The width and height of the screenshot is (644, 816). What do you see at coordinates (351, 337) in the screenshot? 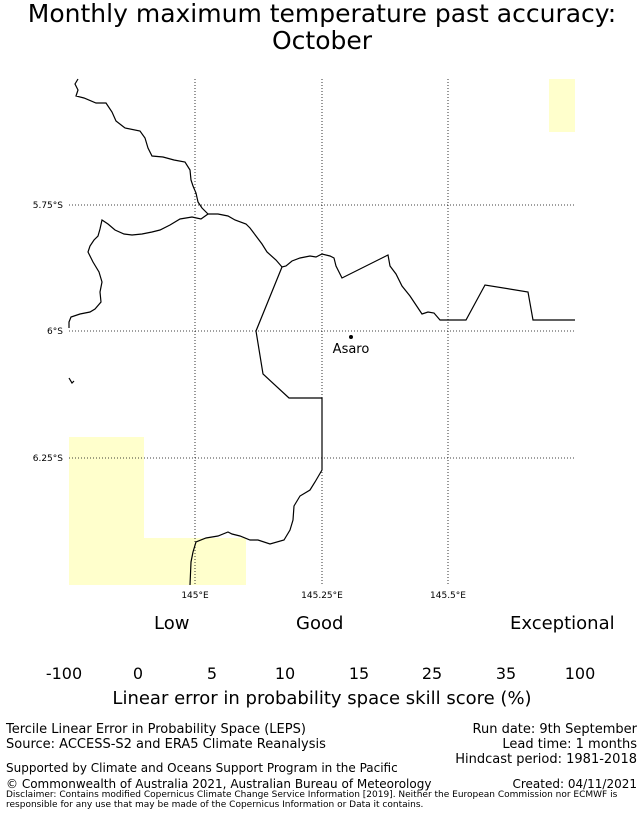
I see `asaro-marker` at bounding box center [351, 337].